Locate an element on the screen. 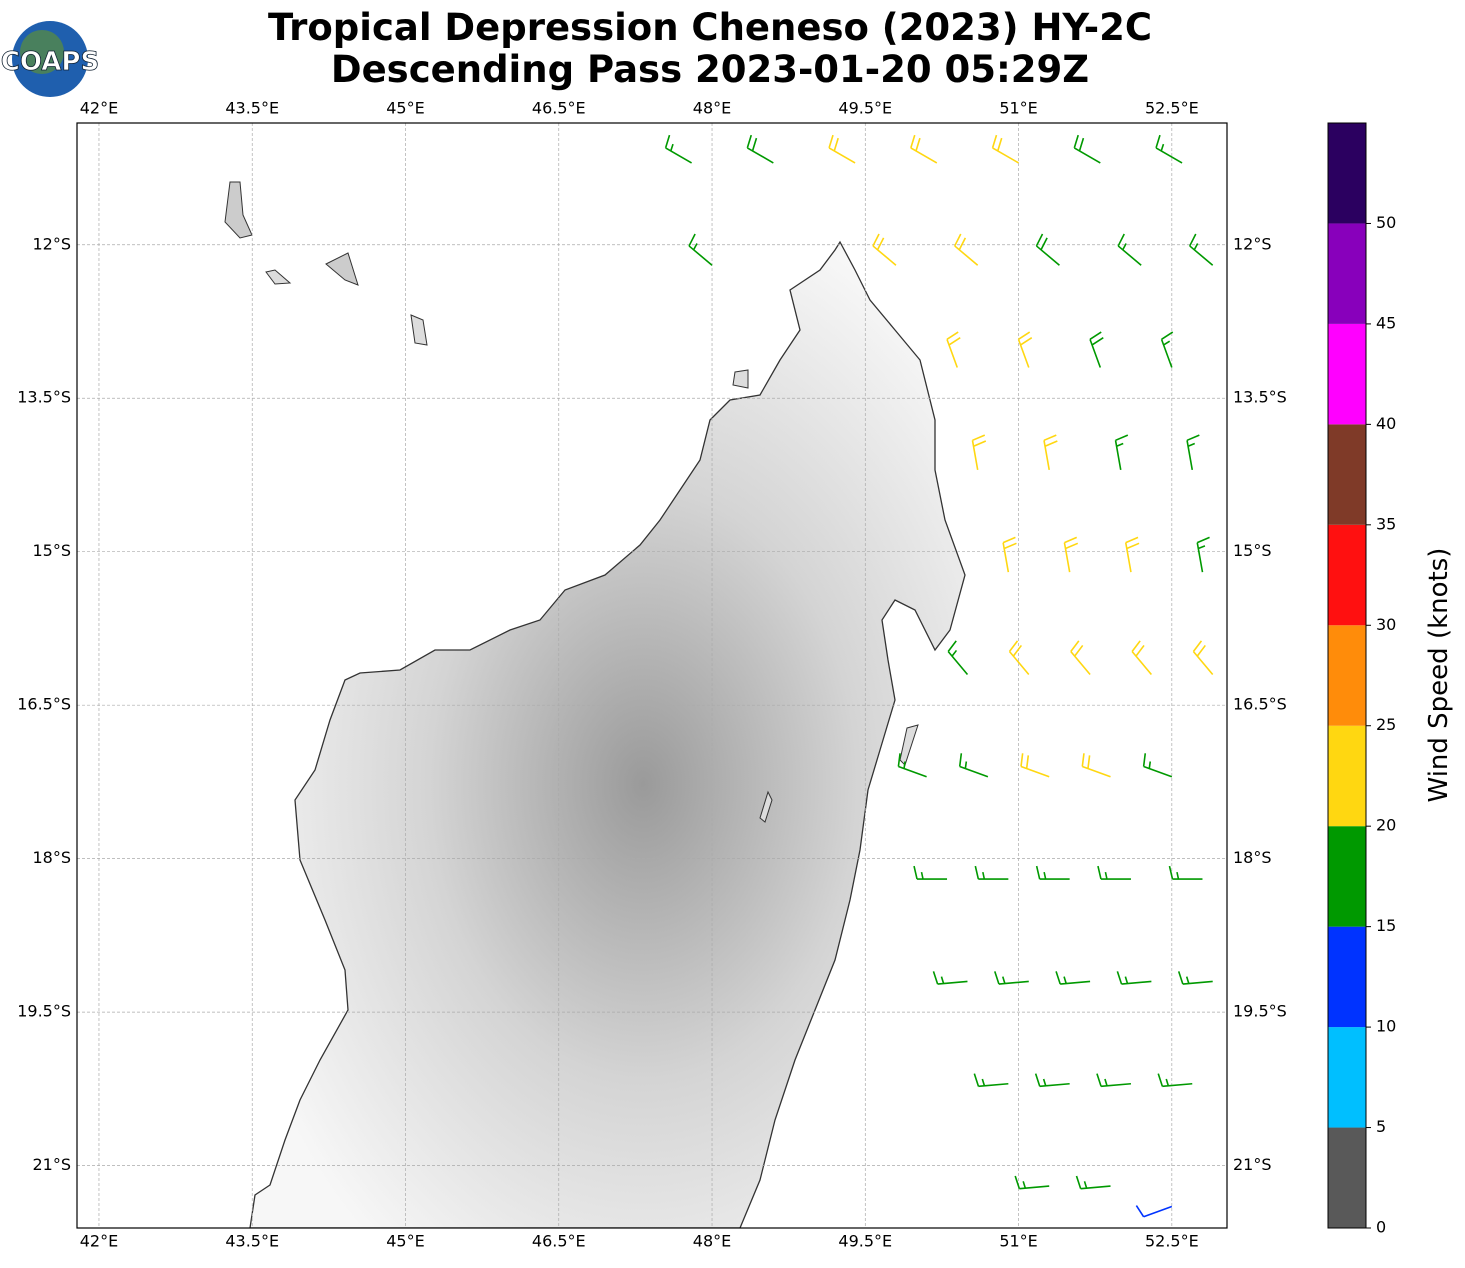 This screenshot has width=1465, height=1268. colorbar: 0 5 10 15 20 25 30 35 40 45 50 is located at coordinates (1361, 679).